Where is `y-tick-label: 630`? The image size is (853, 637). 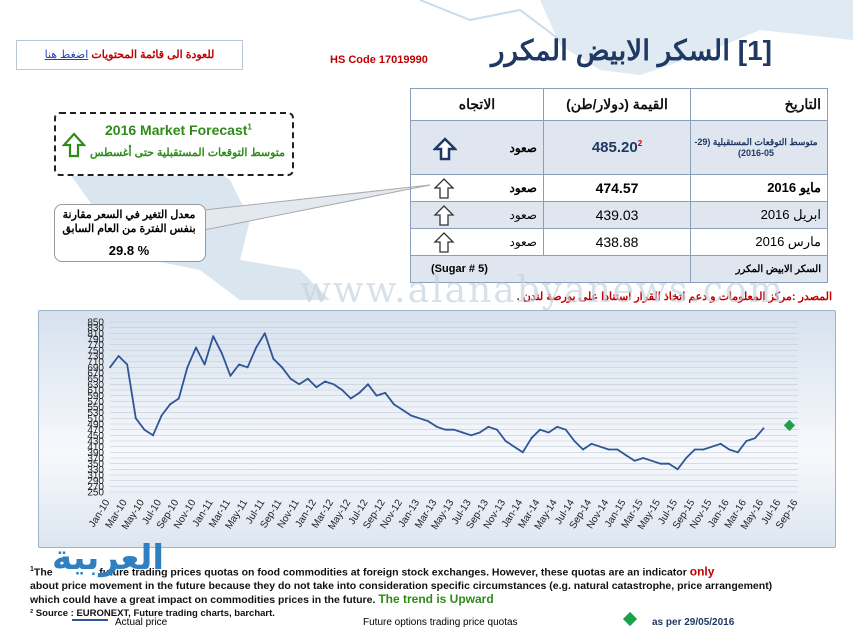
y-tick-label: 630 is located at coordinates (95, 385).